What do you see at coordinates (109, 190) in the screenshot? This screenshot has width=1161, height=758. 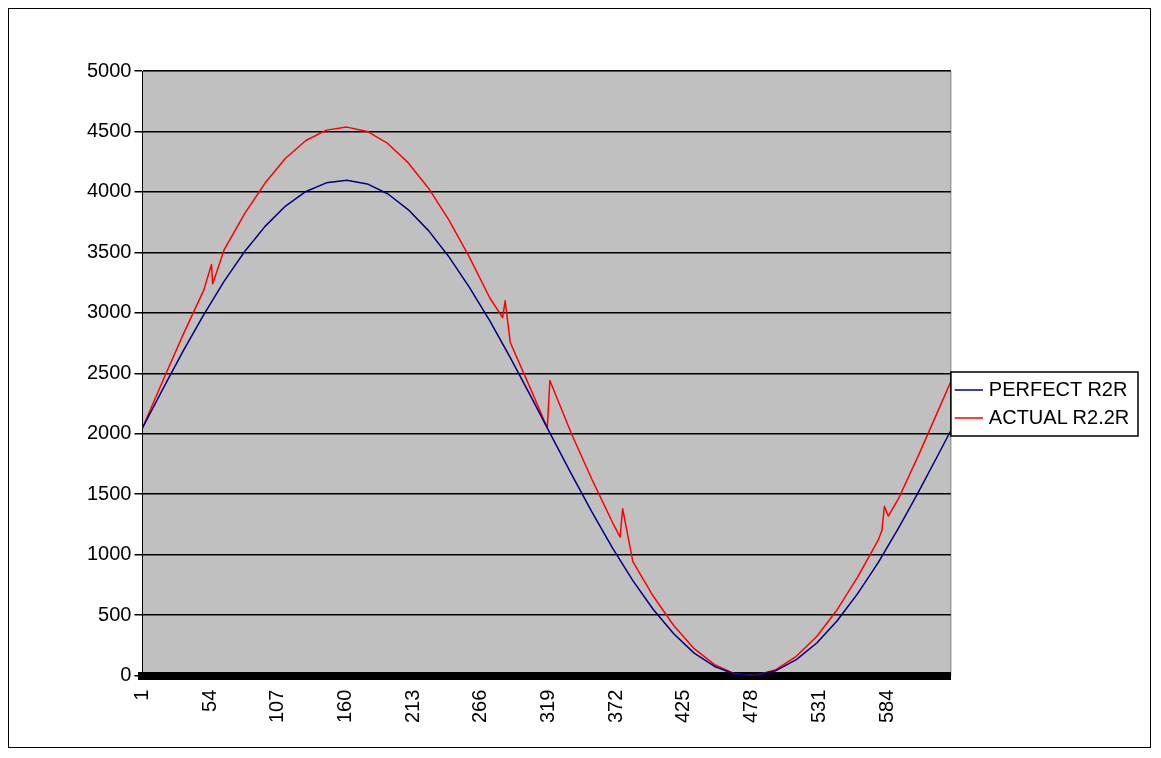 I see `y-tick-label: 4000` at bounding box center [109, 190].